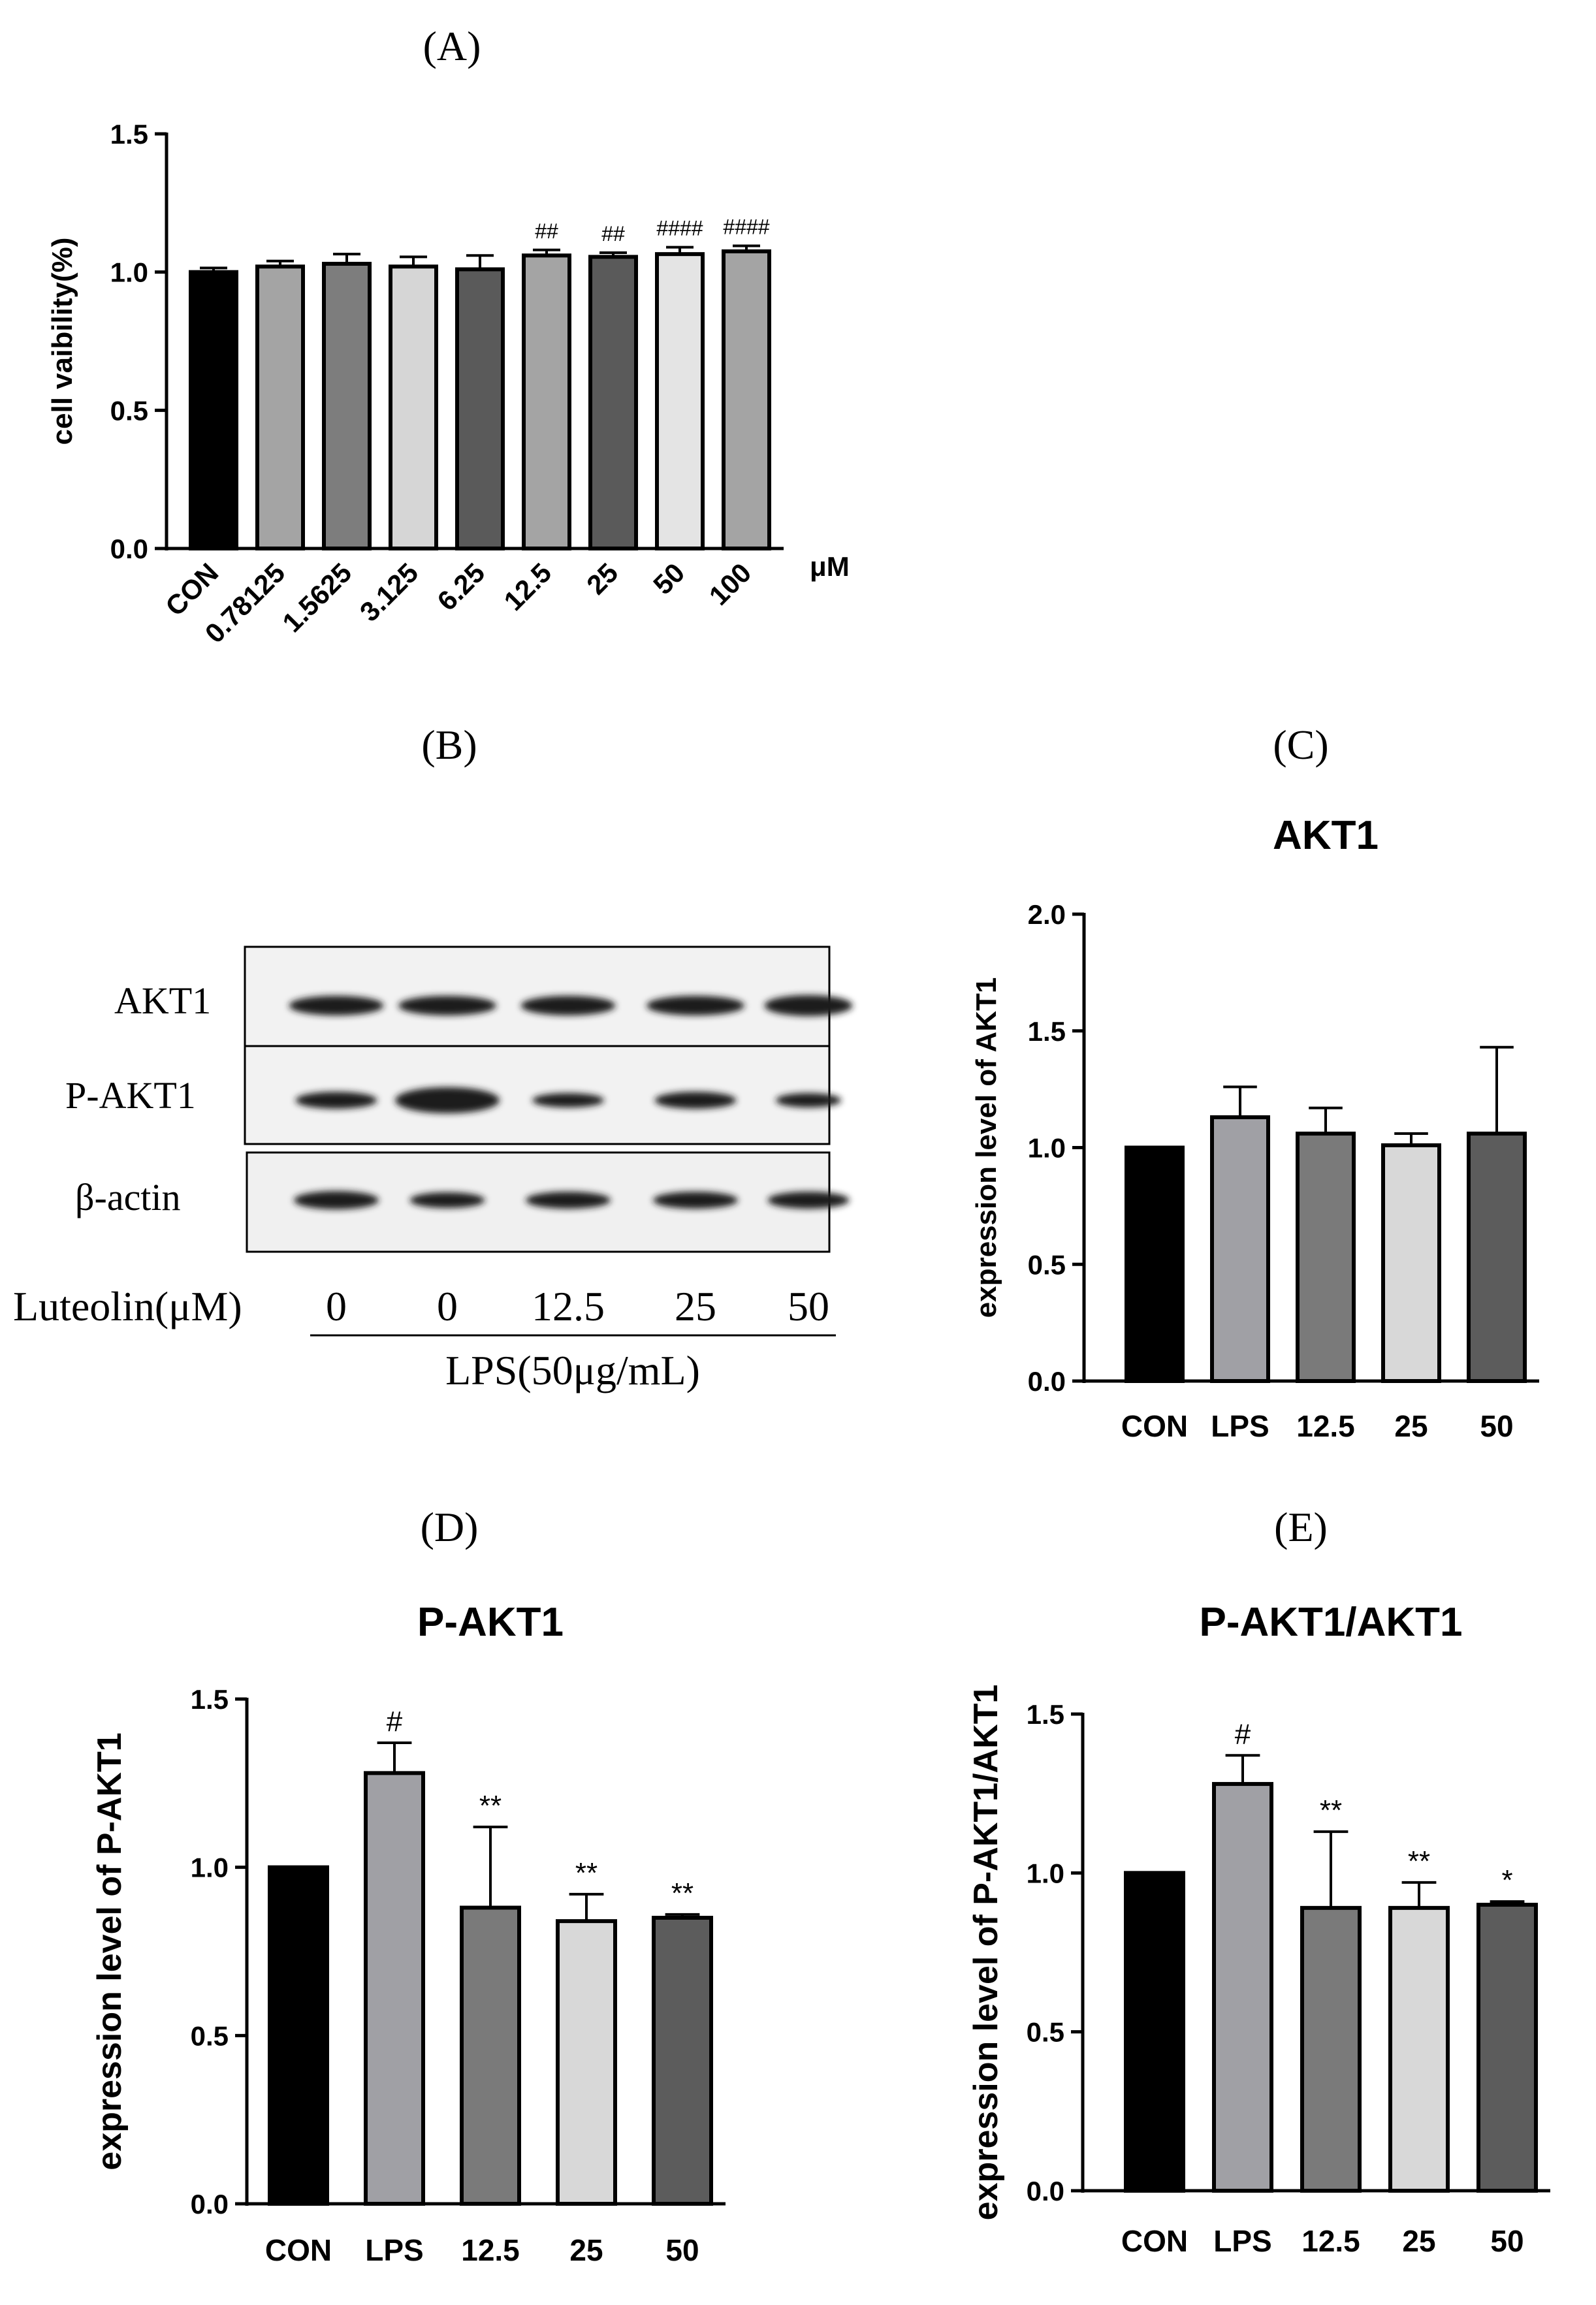 The width and height of the screenshot is (1596, 2305). Describe the element at coordinates (129, 135) in the screenshot. I see `chart-a-ytick-label: 1.5` at that location.